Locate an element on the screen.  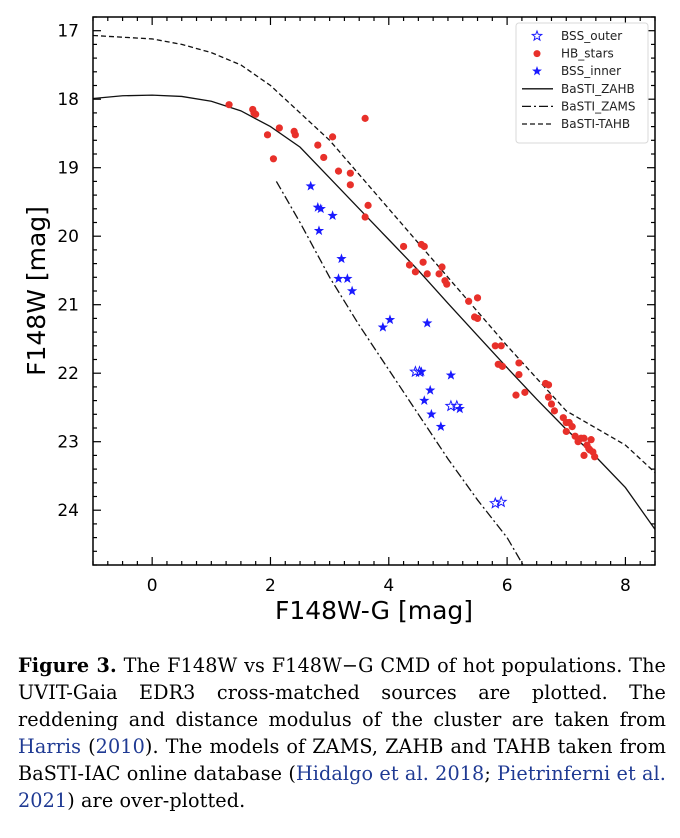
x-tick-label: 8 is located at coordinates (625, 586).